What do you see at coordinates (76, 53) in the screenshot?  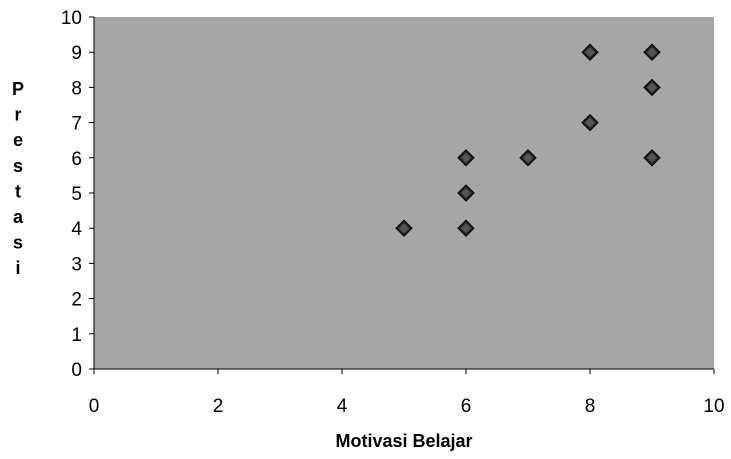 I see `y-tick-label: 9` at bounding box center [76, 53].